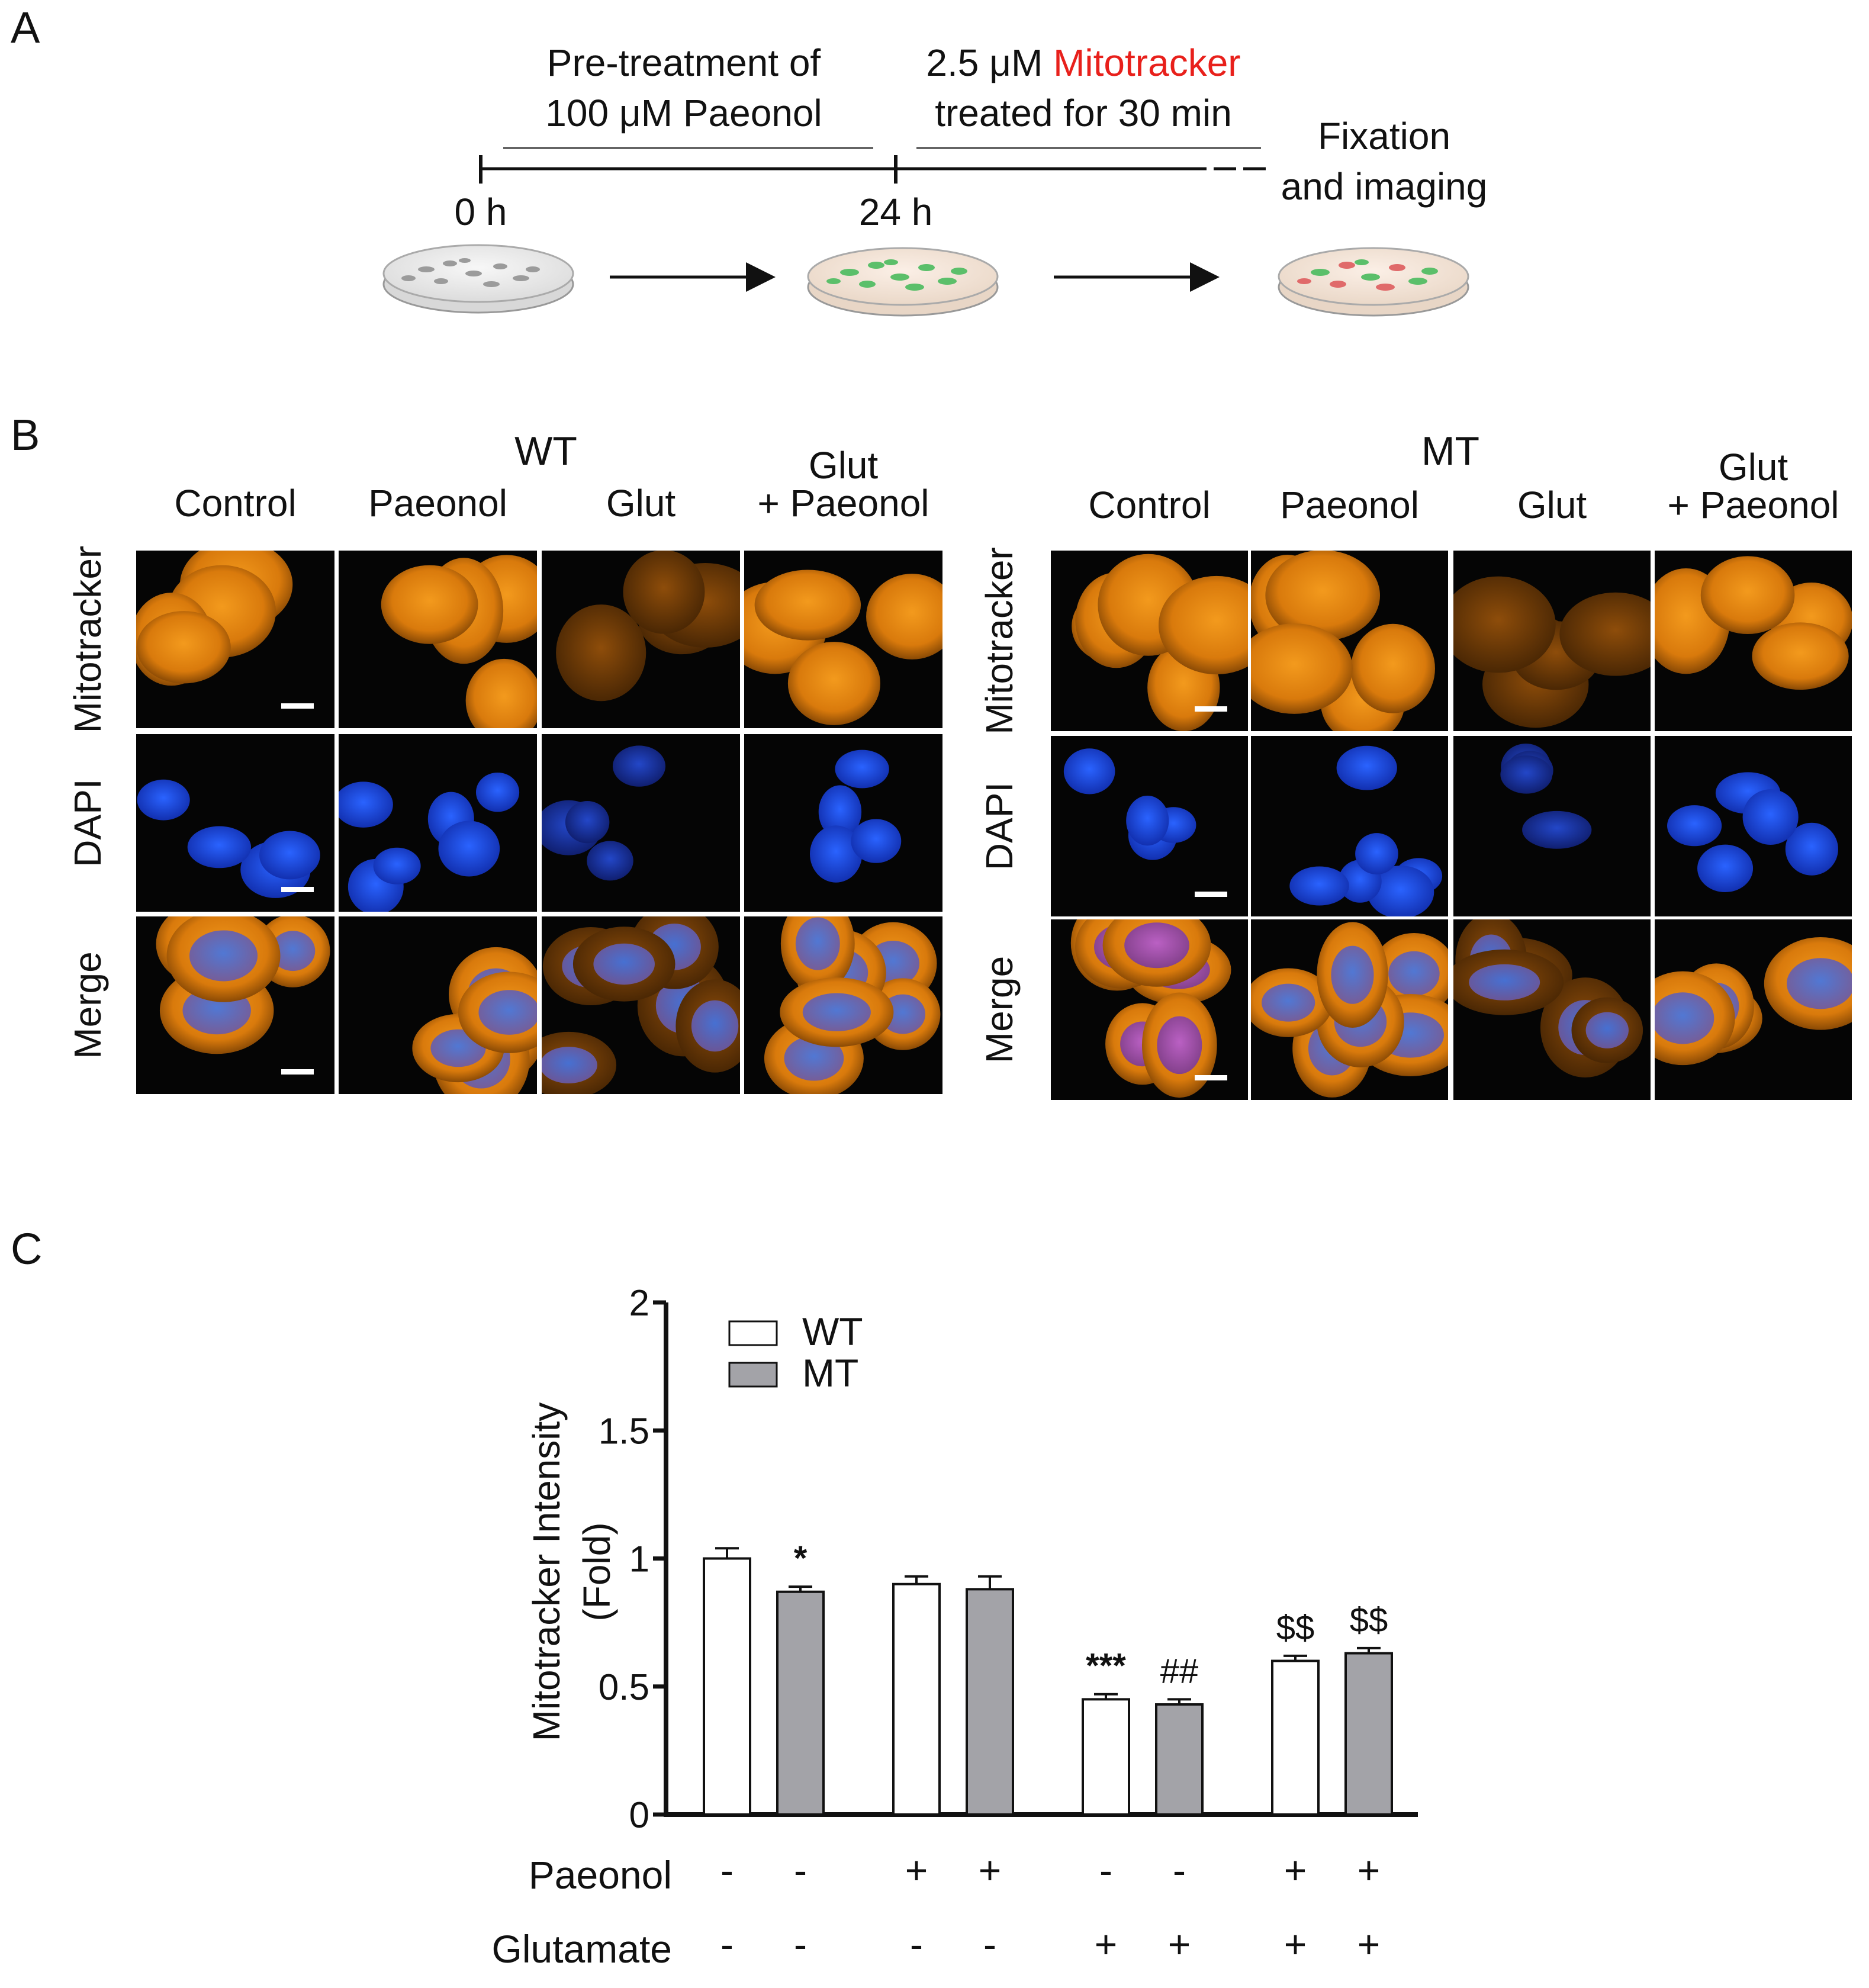 The image size is (1869, 1988). I want to click on significance-label: ***, so click(1106, 1666).